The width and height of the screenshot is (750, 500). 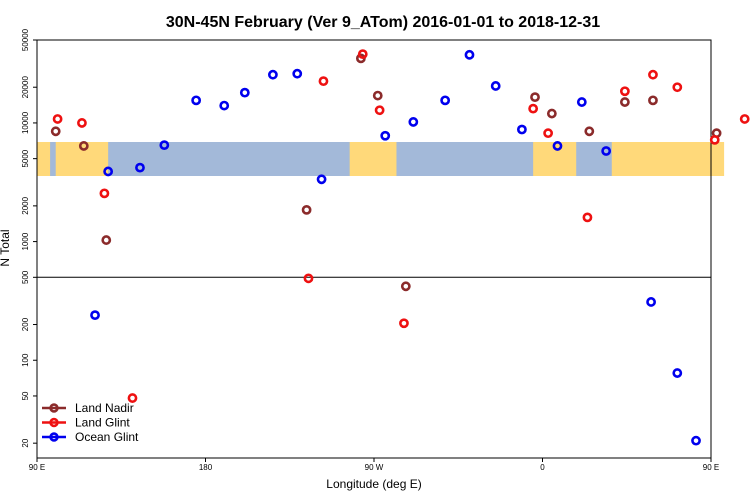 What do you see at coordinates (542, 467) in the screenshot?
I see `x-tick-label-3: 0` at bounding box center [542, 467].